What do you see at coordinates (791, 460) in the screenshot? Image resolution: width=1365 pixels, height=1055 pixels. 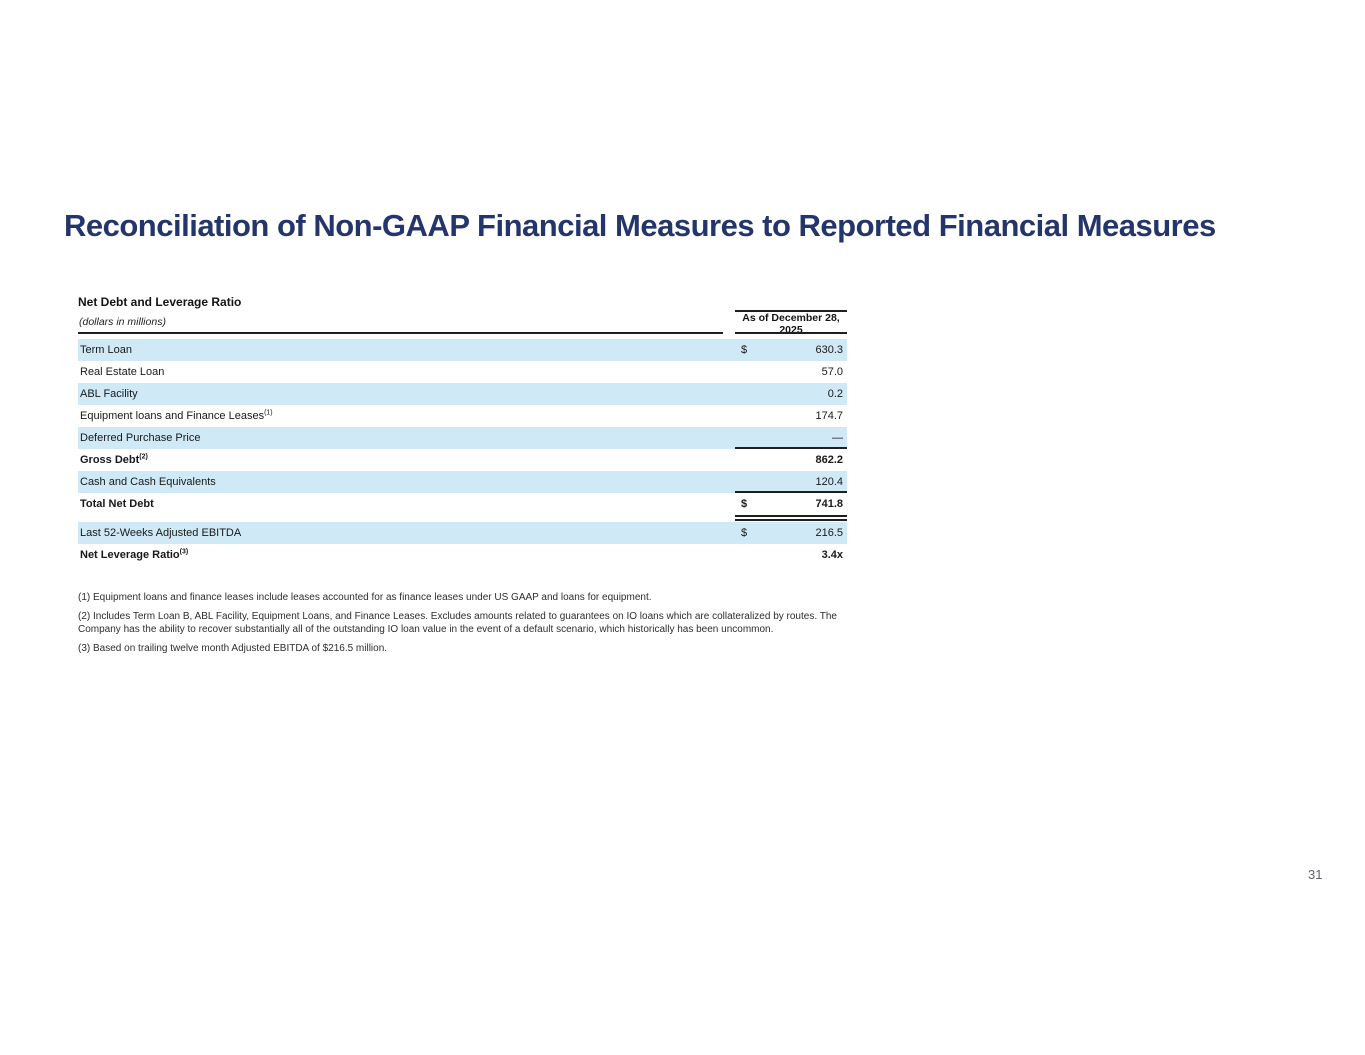 I see `row-value: 862.2` at bounding box center [791, 460].